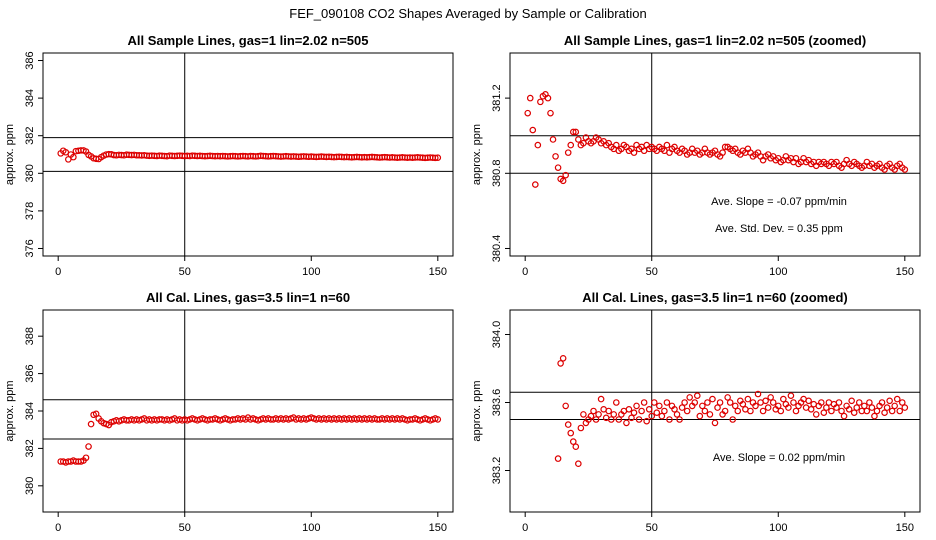 The height and width of the screenshot is (540, 936). I want to click on y-tick-label: 382, so click(30, 448).